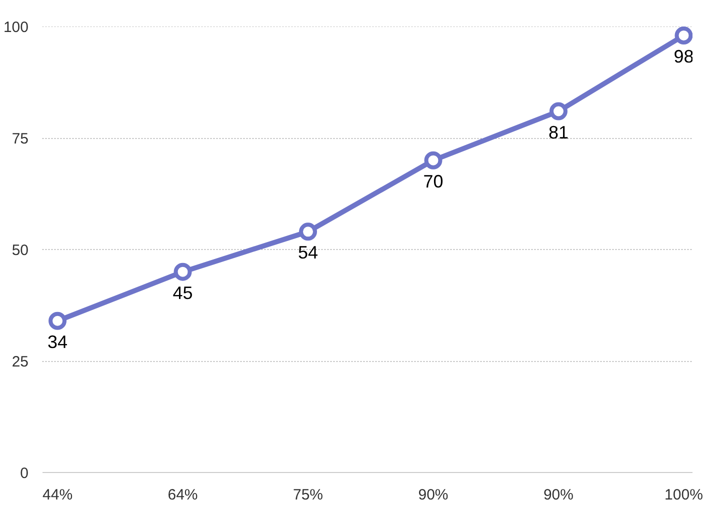 Image resolution: width=720 pixels, height=506 pixels. Describe the element at coordinates (20, 251) in the screenshot. I see `y-tick-label: 50` at that location.